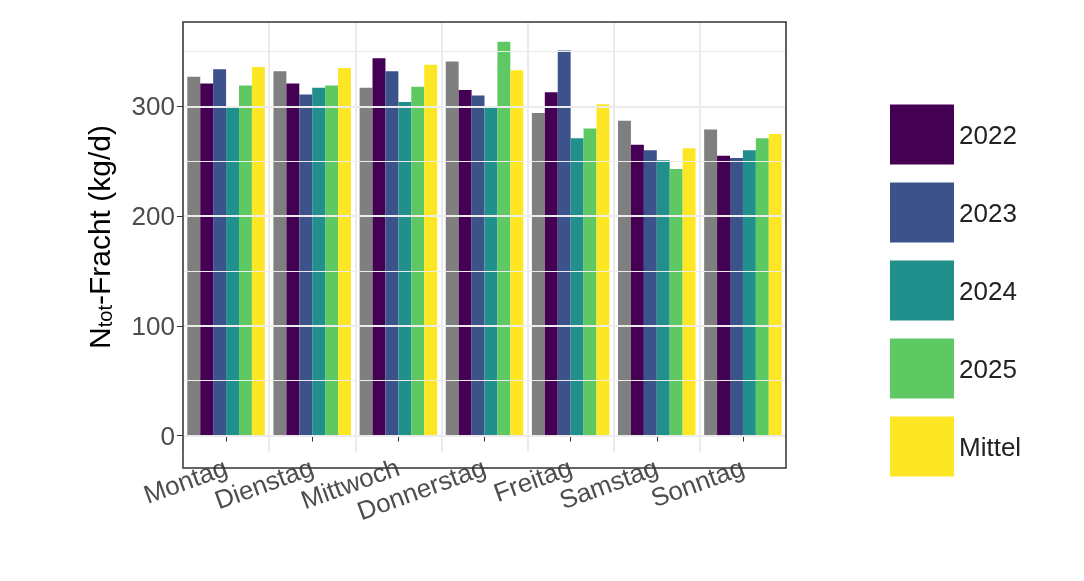  Describe the element at coordinates (153, 216) in the screenshot. I see `y-tick-label: 200` at that location.